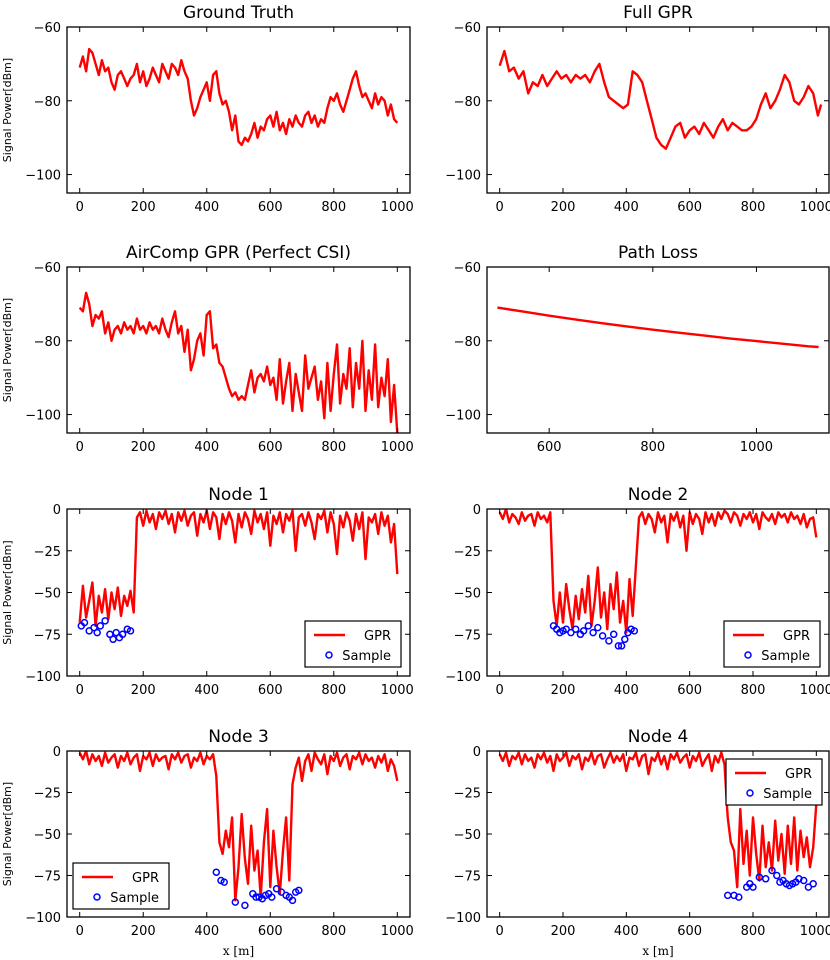 The height and width of the screenshot is (960, 830). I want to click on chart-title: Node 3, so click(238, 737).